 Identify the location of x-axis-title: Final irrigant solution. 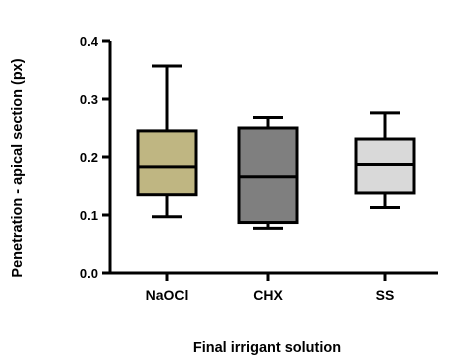
(267, 348).